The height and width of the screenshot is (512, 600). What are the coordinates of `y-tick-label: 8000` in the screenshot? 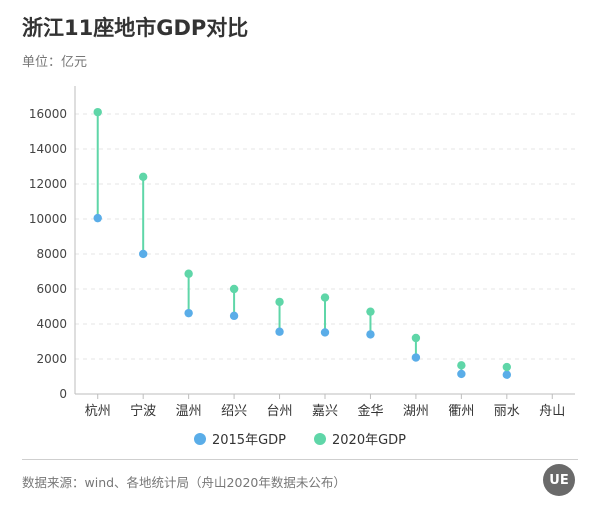 It's located at (51, 254).